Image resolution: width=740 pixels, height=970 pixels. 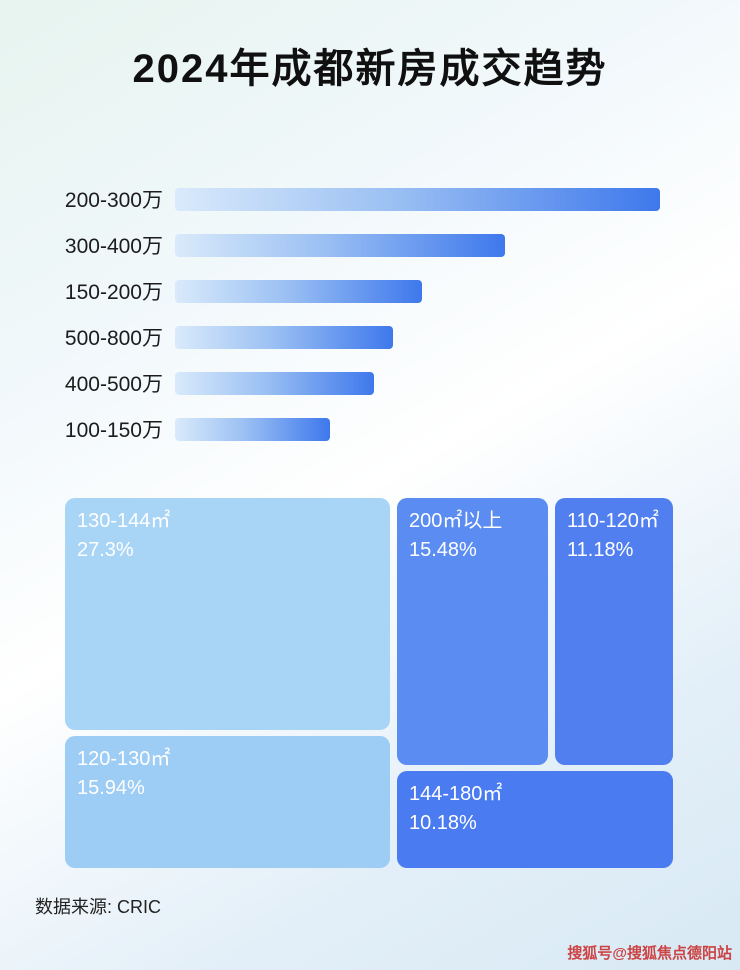 What do you see at coordinates (113, 246) in the screenshot?
I see `bar-label: 300-400万` at bounding box center [113, 246].